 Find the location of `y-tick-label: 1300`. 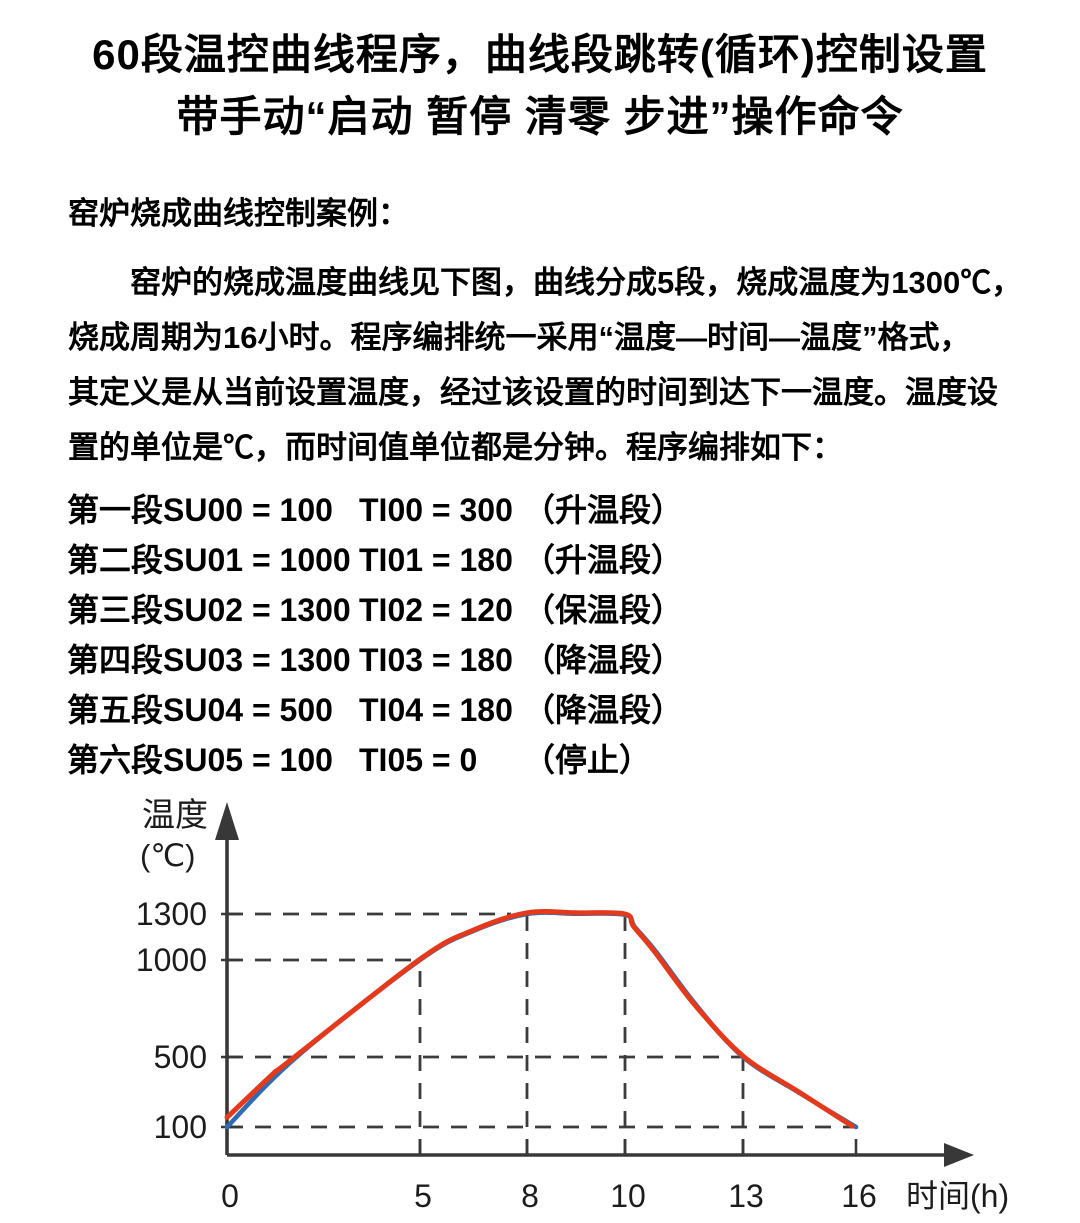

y-tick-label: 1300 is located at coordinates (171, 914).